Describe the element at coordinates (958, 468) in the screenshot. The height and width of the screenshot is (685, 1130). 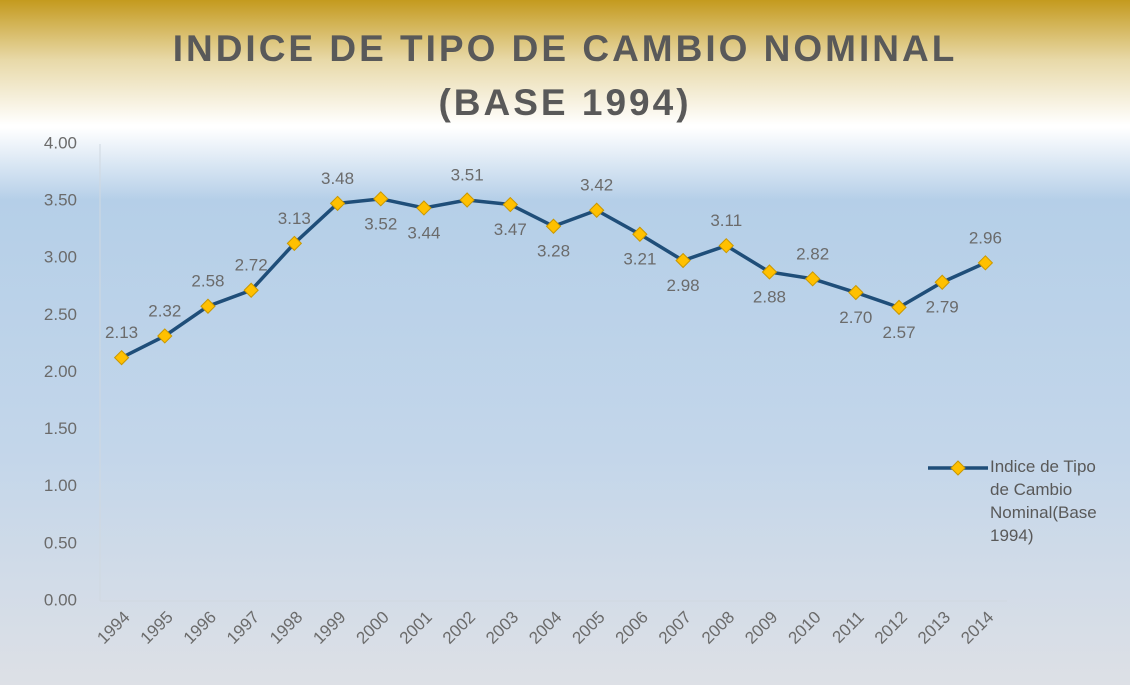
I see `legend-marker` at that location.